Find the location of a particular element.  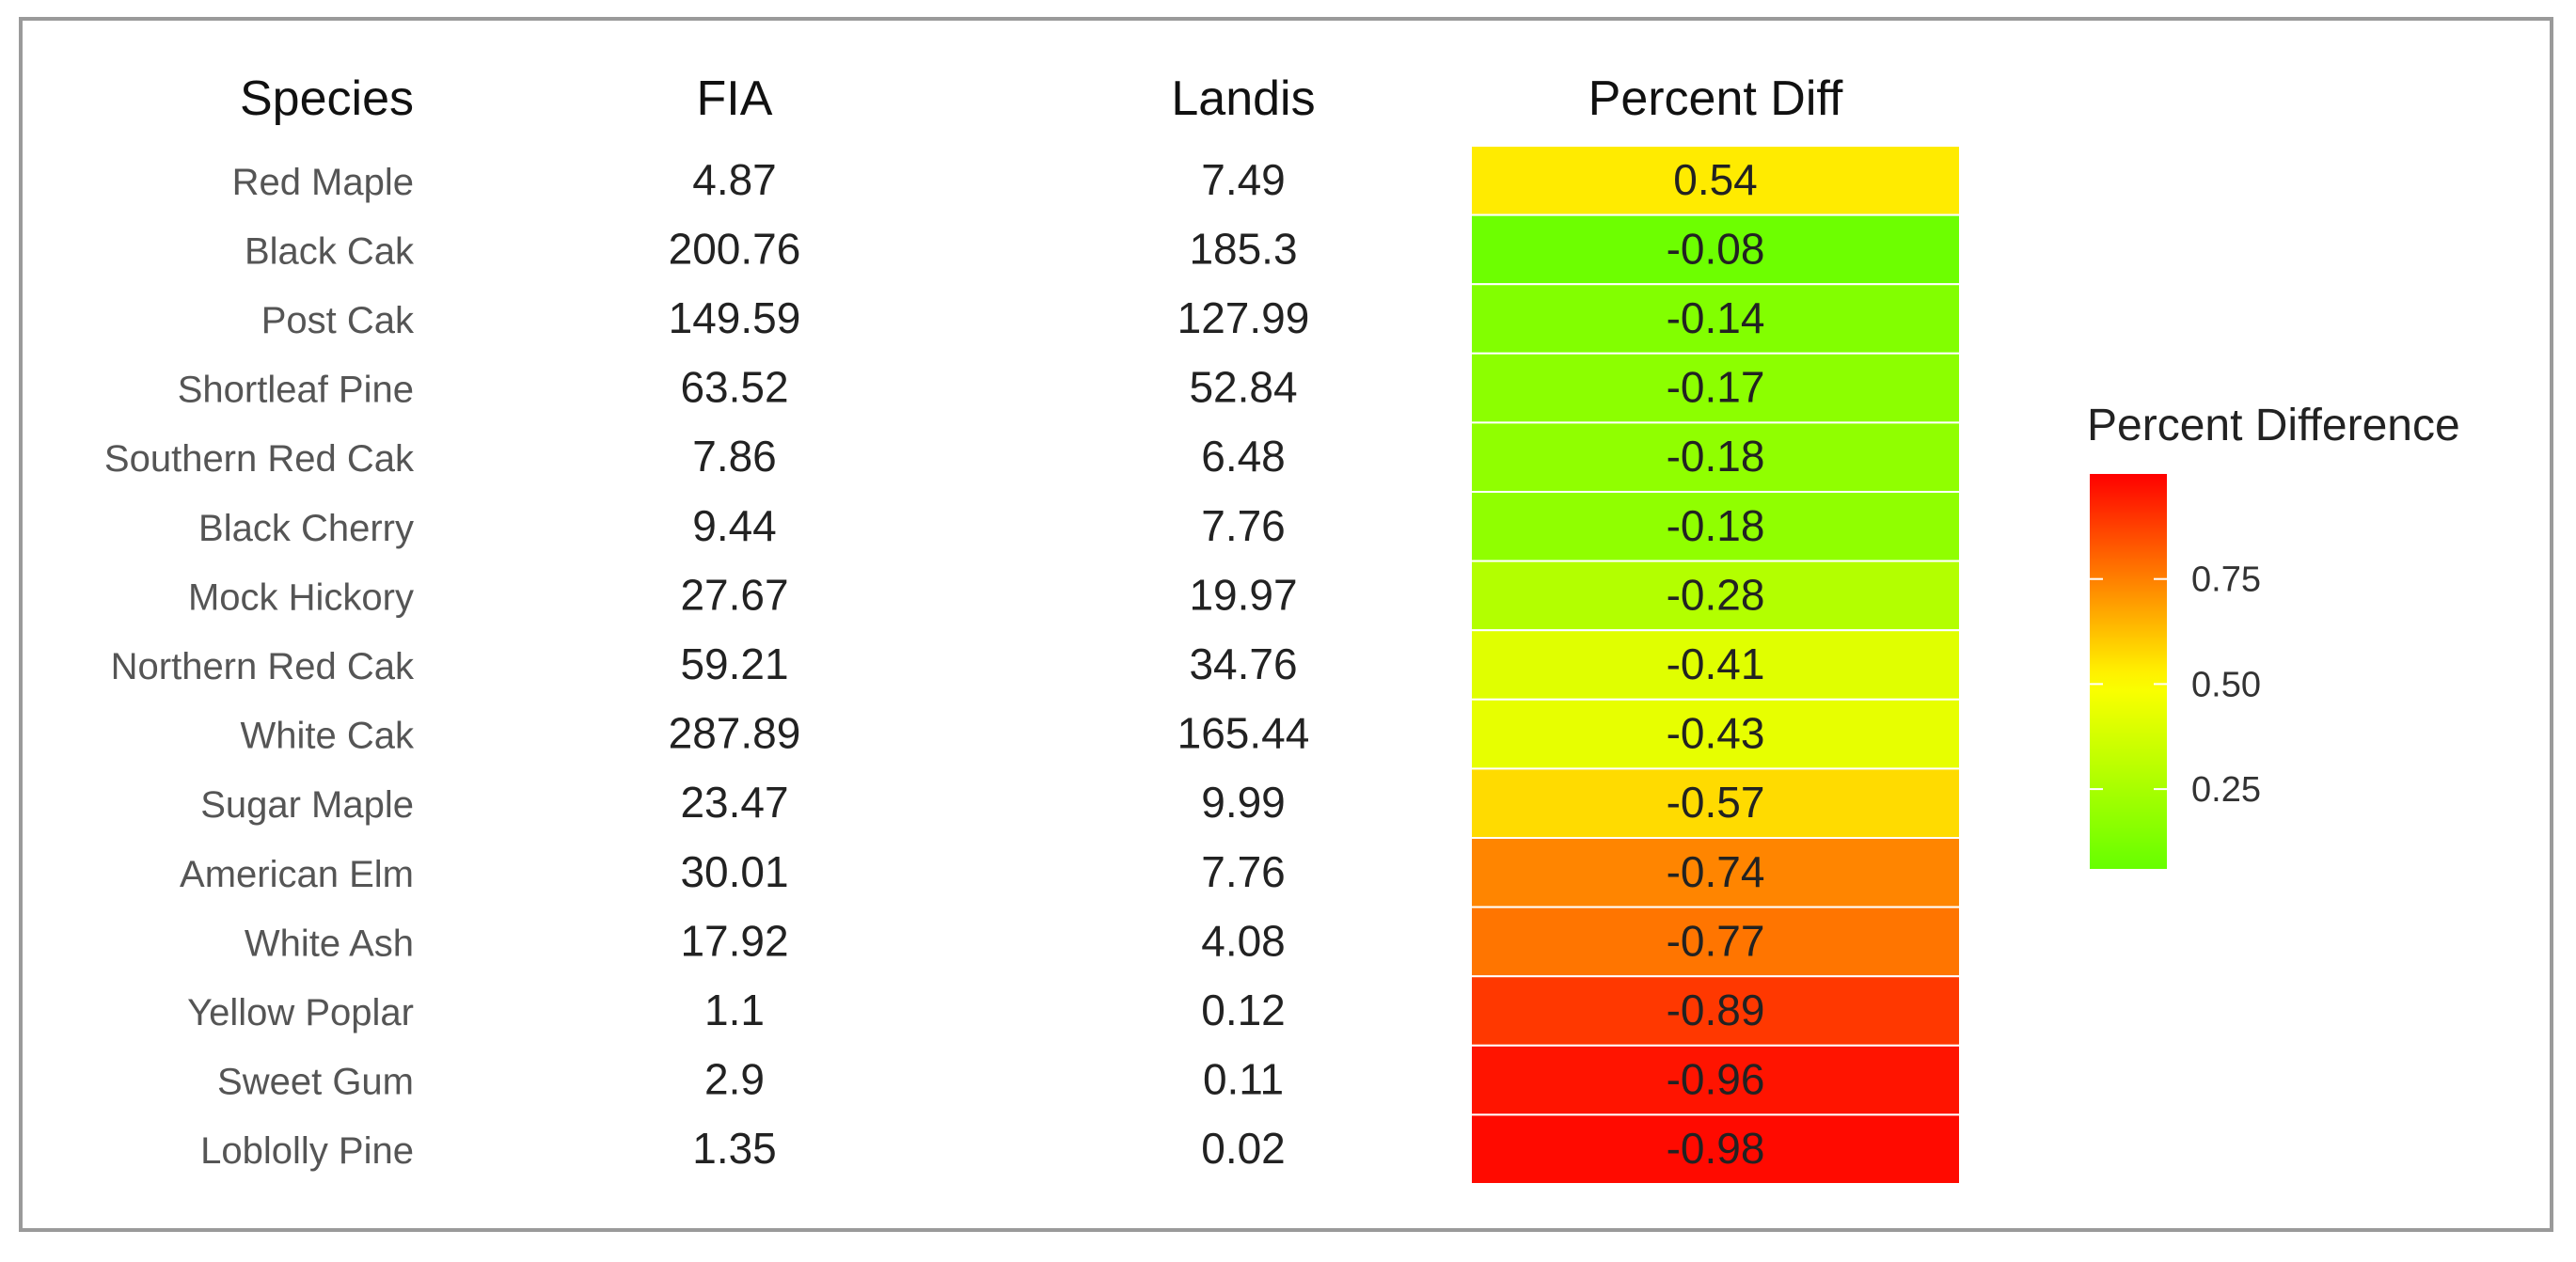

species-label: American Elm is located at coordinates (297, 874).